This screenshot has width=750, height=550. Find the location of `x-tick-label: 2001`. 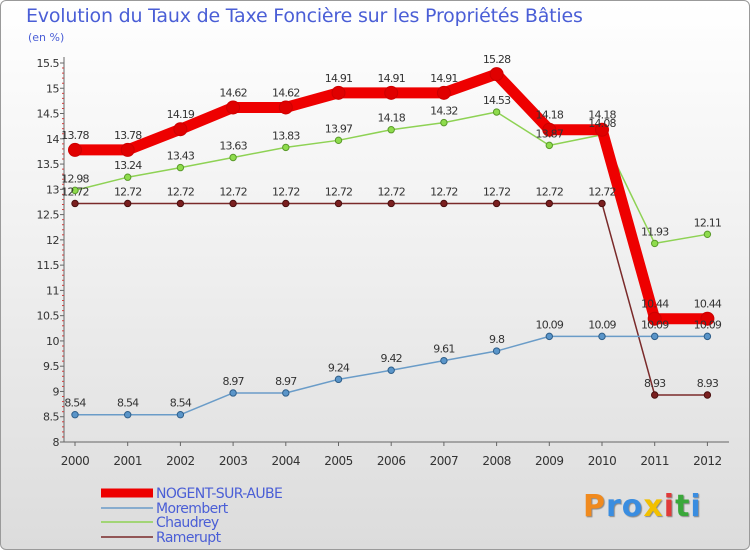

x-tick-label: 2001 is located at coordinates (127, 461).